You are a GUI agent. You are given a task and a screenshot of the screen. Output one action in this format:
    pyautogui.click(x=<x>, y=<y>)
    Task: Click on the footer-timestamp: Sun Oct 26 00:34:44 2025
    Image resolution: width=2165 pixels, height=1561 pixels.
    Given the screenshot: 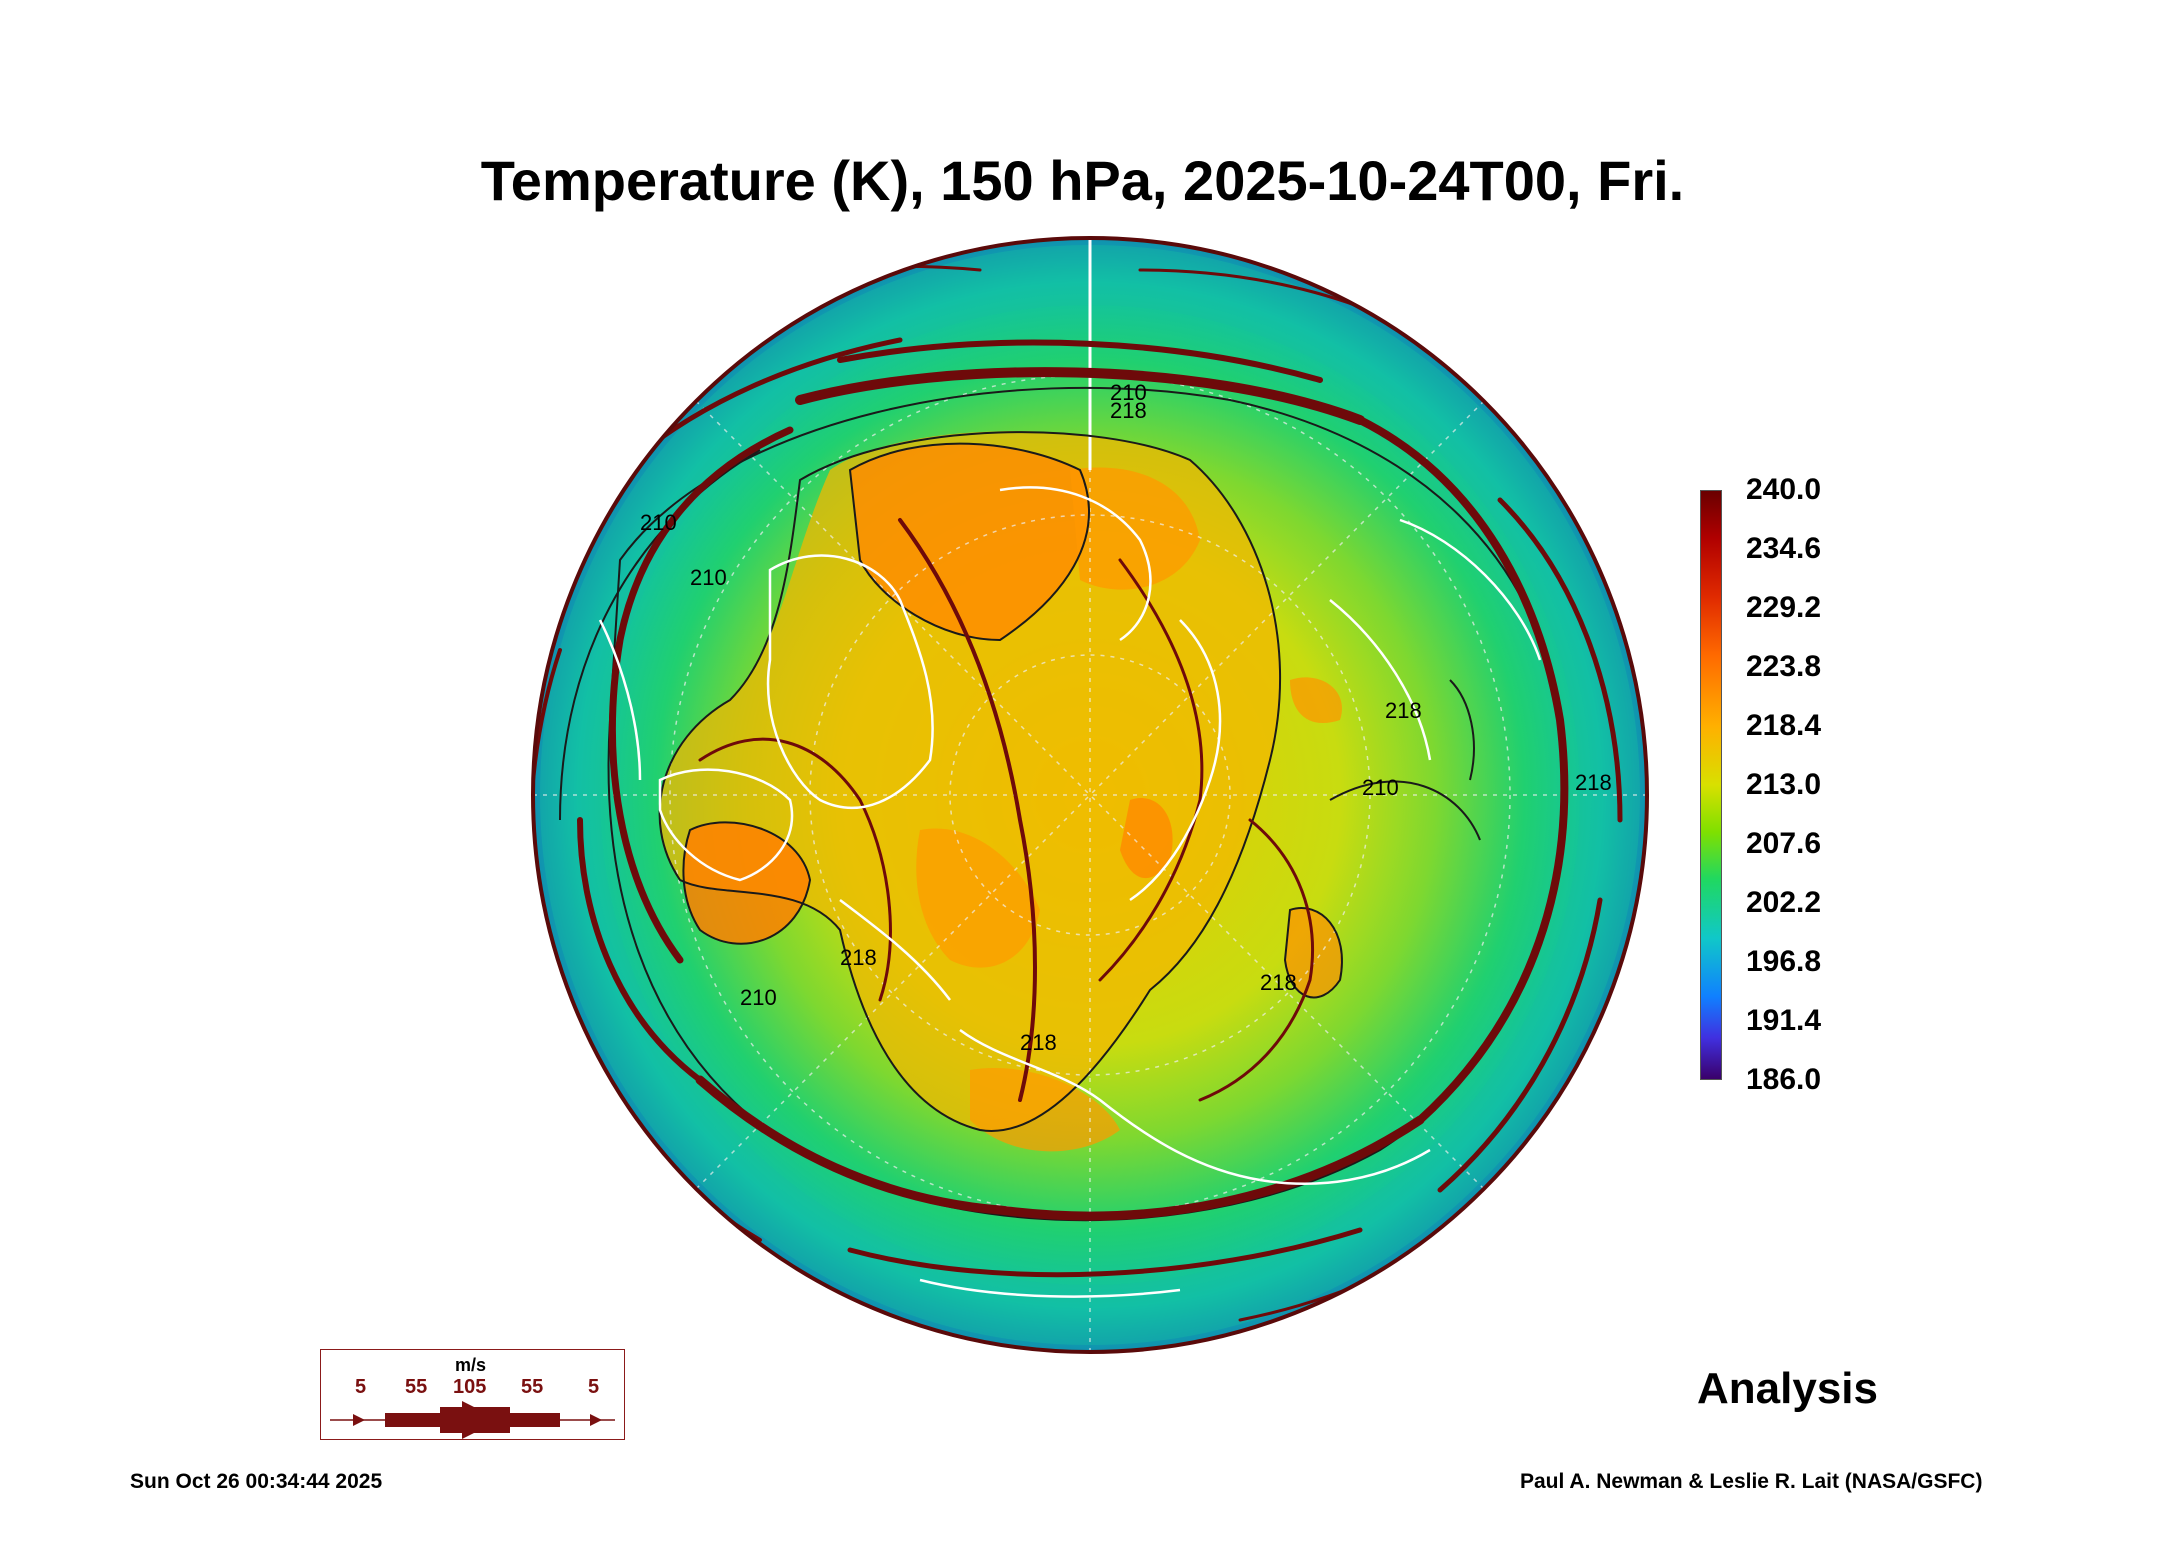 What is the action you would take?
    pyautogui.click(x=256, y=1481)
    